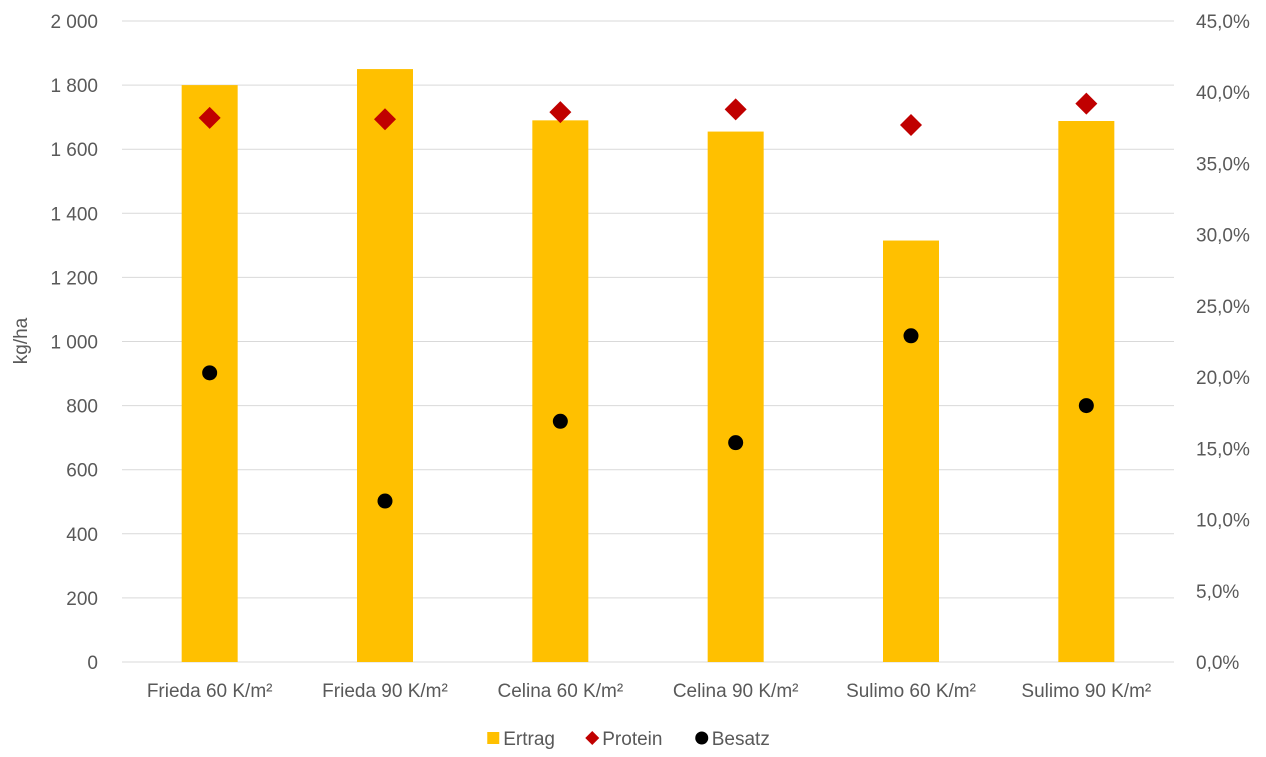 The width and height of the screenshot is (1266, 757). I want to click on x-tick-label: Celina 90 K/m², so click(736, 691).